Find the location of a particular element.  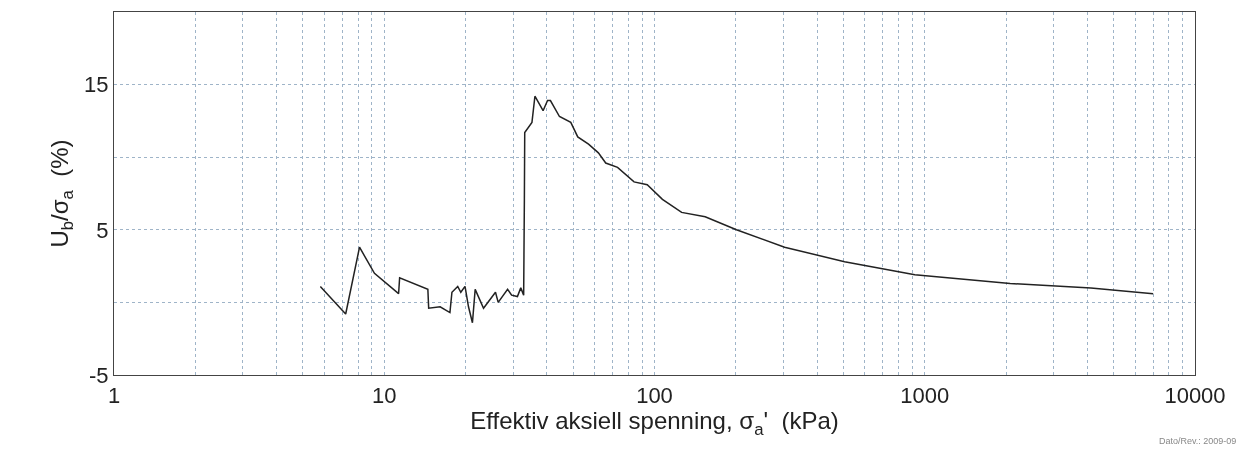

x-tick-label: 1 is located at coordinates (114, 395).